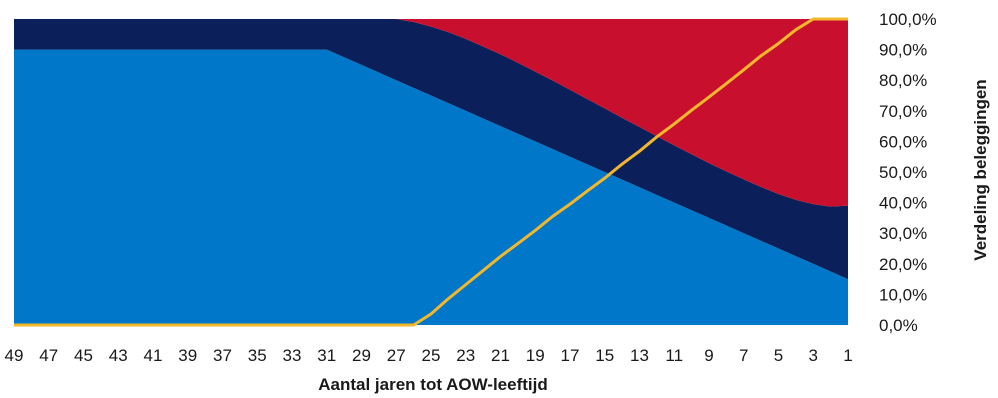 The image size is (998, 398). Describe the element at coordinates (570, 355) in the screenshot. I see `x-tick-label: 17` at that location.